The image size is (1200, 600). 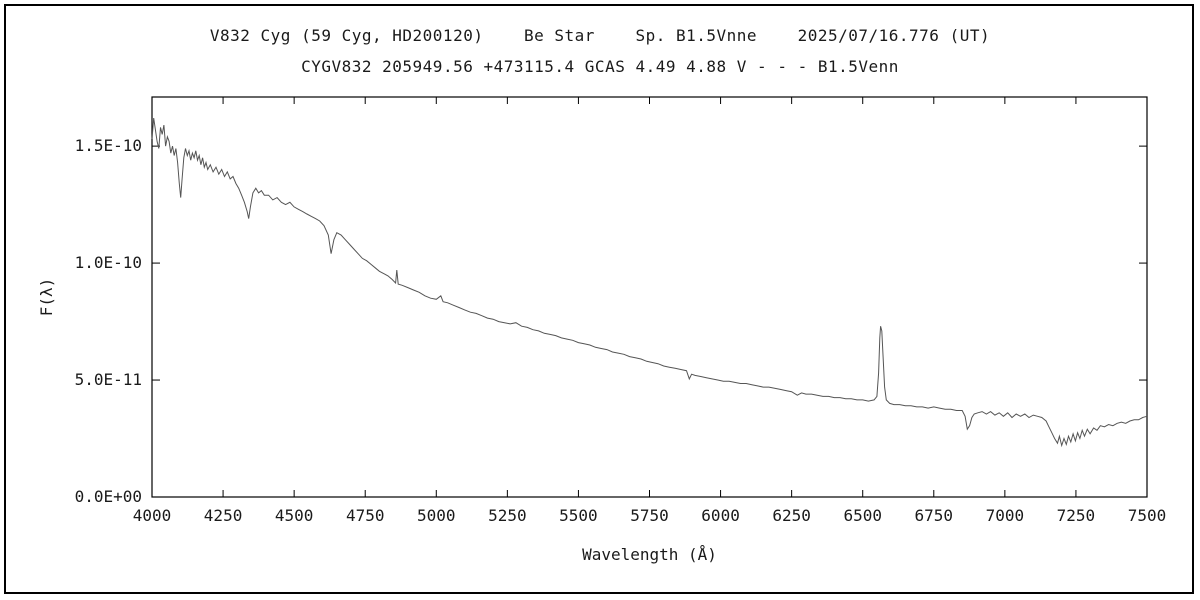 I want to click on x-axis-label: Wavelength (Å), so click(x=649, y=554).